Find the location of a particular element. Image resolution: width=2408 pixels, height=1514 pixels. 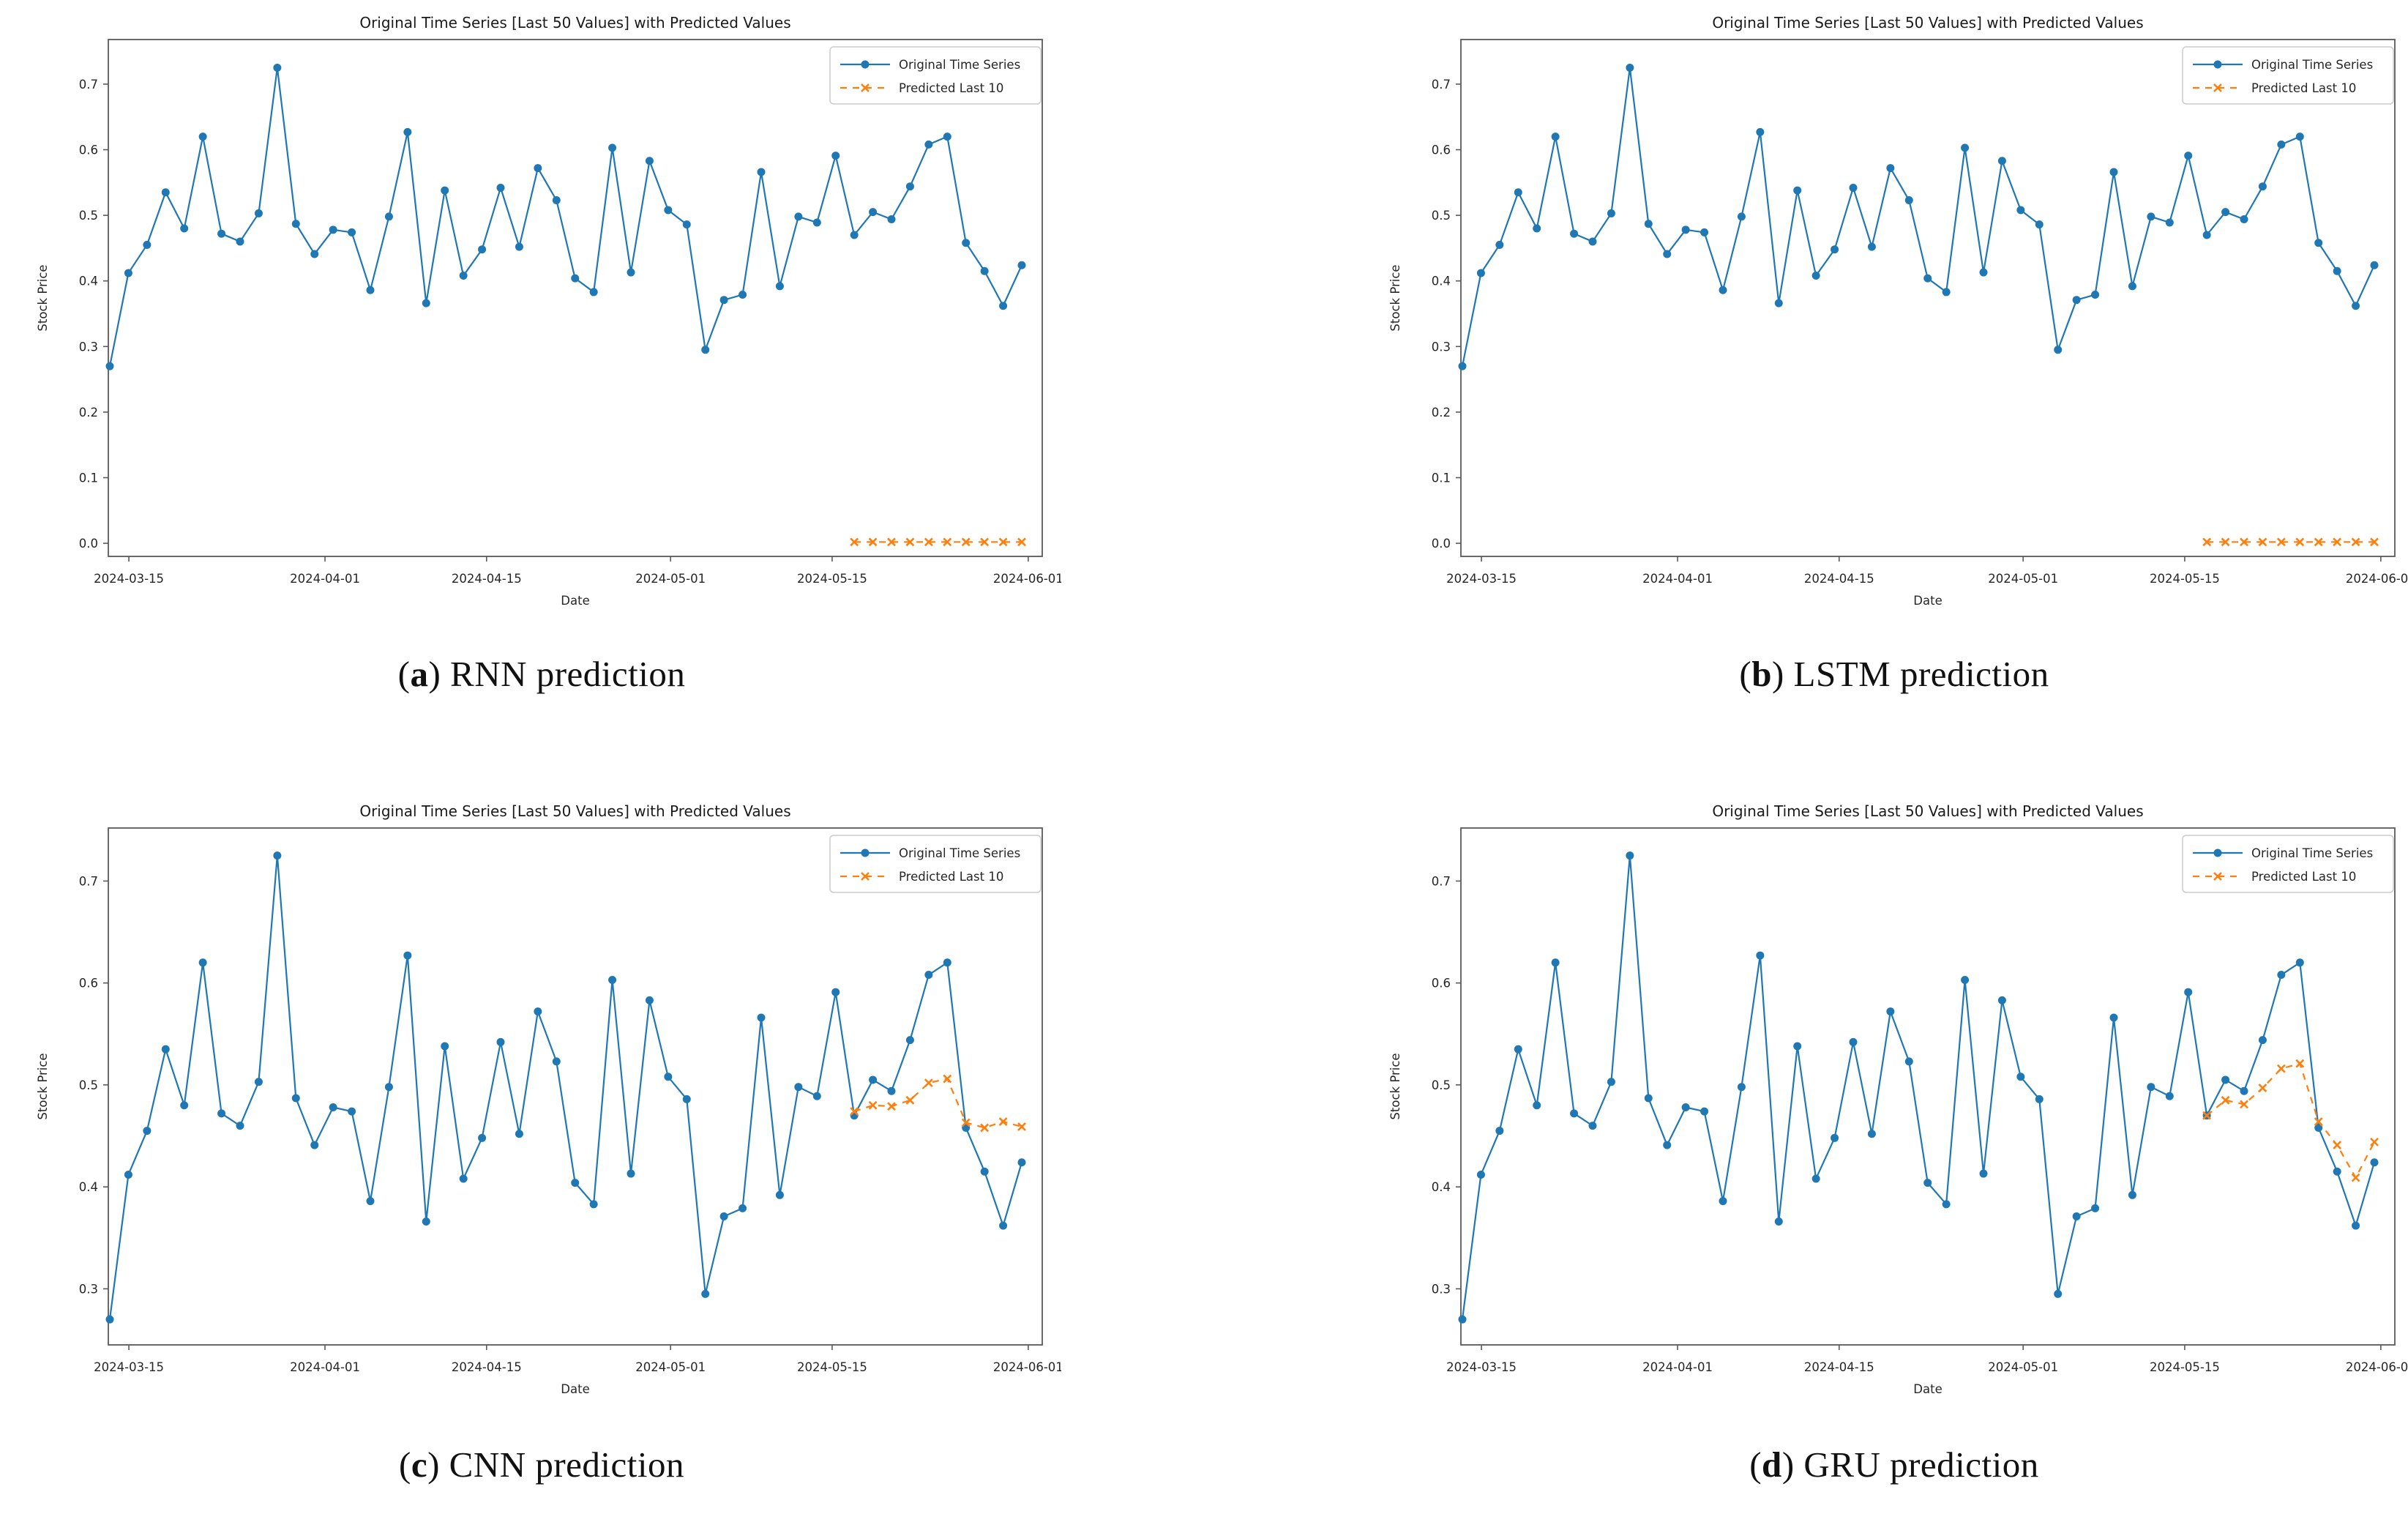

legend-predicted-marker is located at coordinates (865, 87).